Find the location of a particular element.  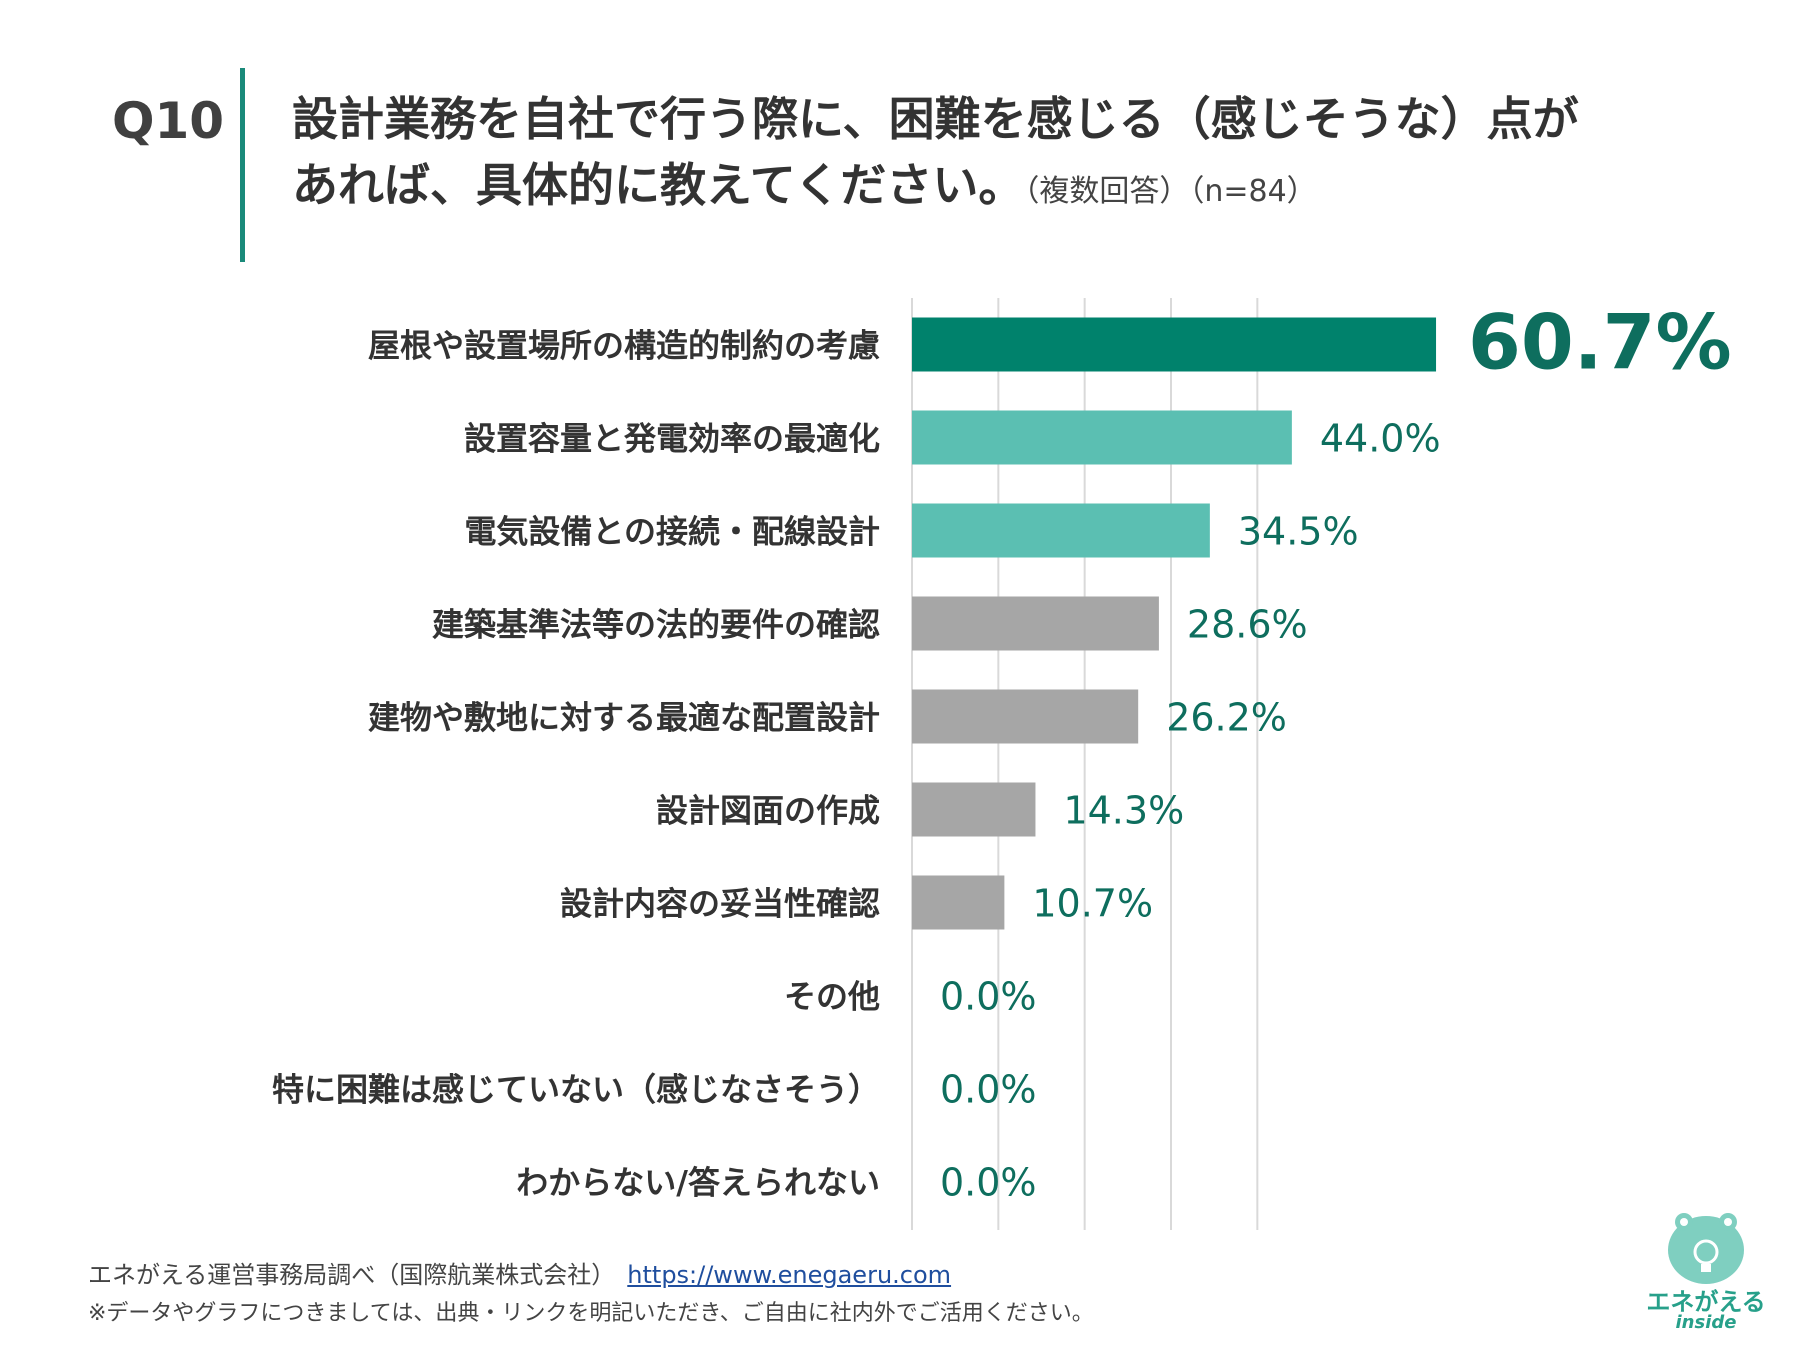

question-note: （複数回答）（n=84） is located at coordinates (1170, 191).